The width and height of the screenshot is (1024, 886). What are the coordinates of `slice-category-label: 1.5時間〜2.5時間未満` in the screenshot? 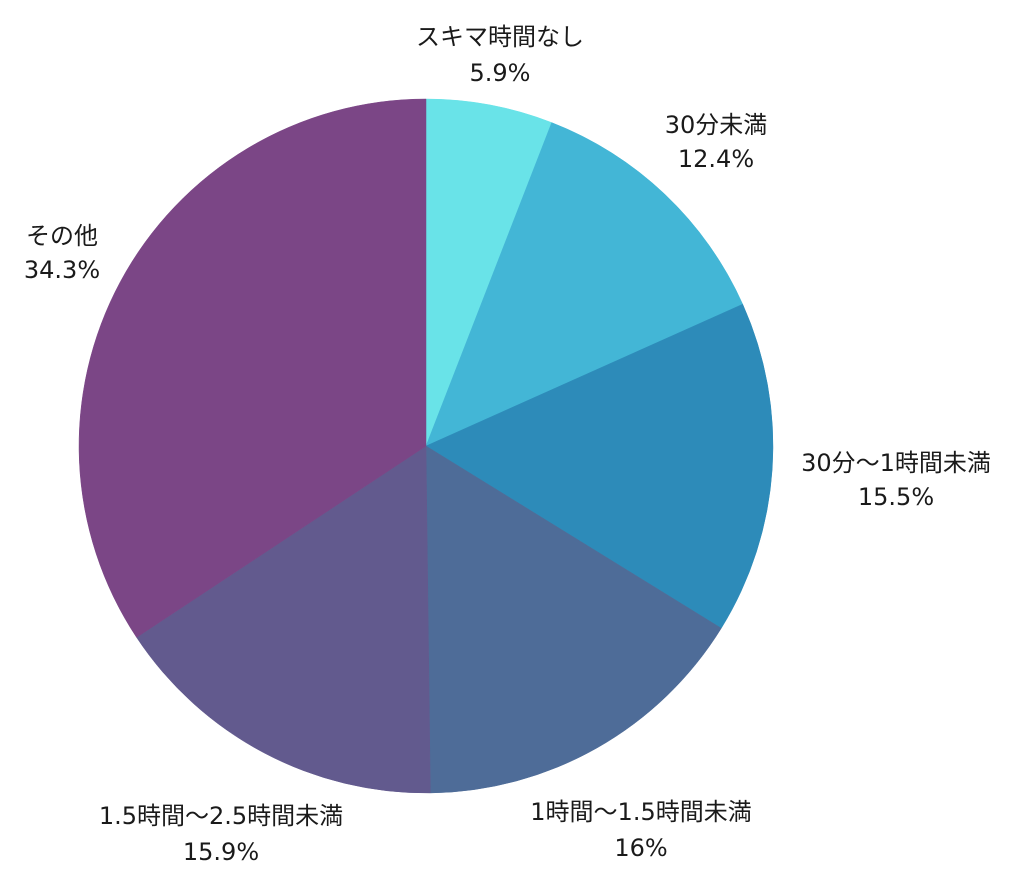 It's located at (221, 816).